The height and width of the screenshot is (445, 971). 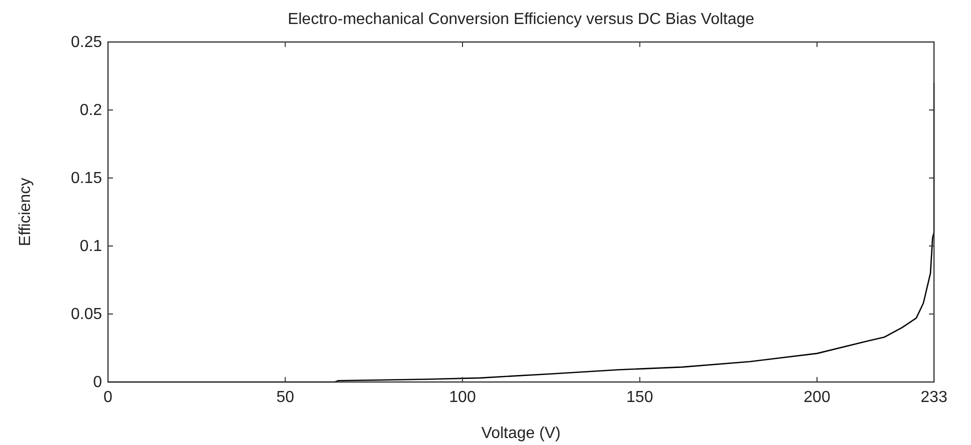 What do you see at coordinates (86, 178) in the screenshot?
I see `y-tick-label: 0.15` at bounding box center [86, 178].